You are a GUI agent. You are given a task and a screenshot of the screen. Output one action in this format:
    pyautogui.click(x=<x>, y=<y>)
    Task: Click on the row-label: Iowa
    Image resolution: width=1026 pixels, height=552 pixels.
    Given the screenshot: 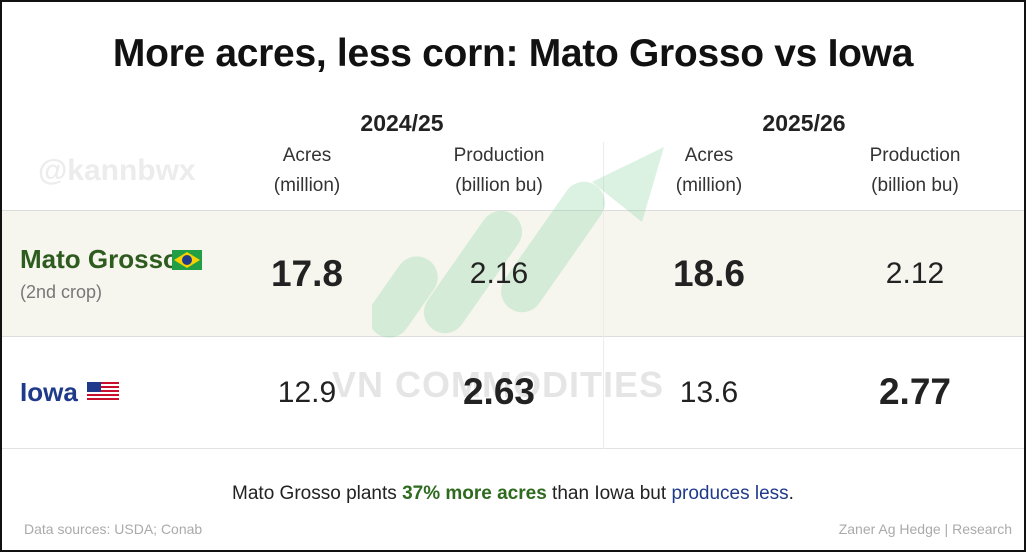 What is the action you would take?
    pyautogui.click(x=49, y=392)
    